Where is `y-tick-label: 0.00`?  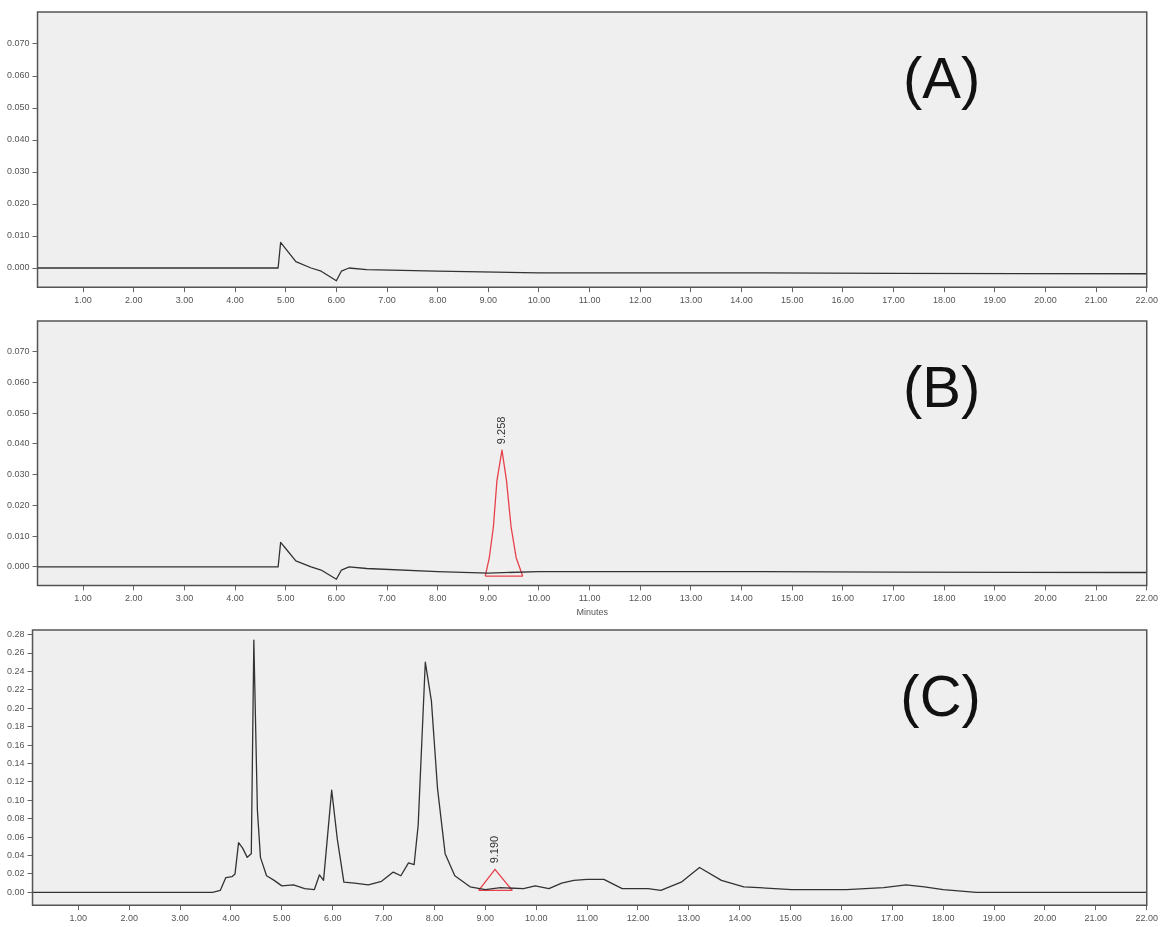 y-tick-label: 0.00 is located at coordinates (15, 891).